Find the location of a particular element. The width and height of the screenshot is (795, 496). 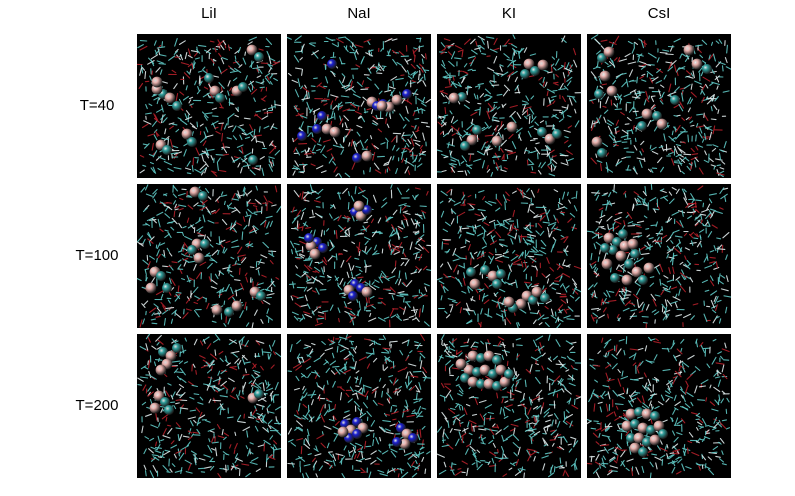

row-label-t200: T=200 is located at coordinates (97, 405).